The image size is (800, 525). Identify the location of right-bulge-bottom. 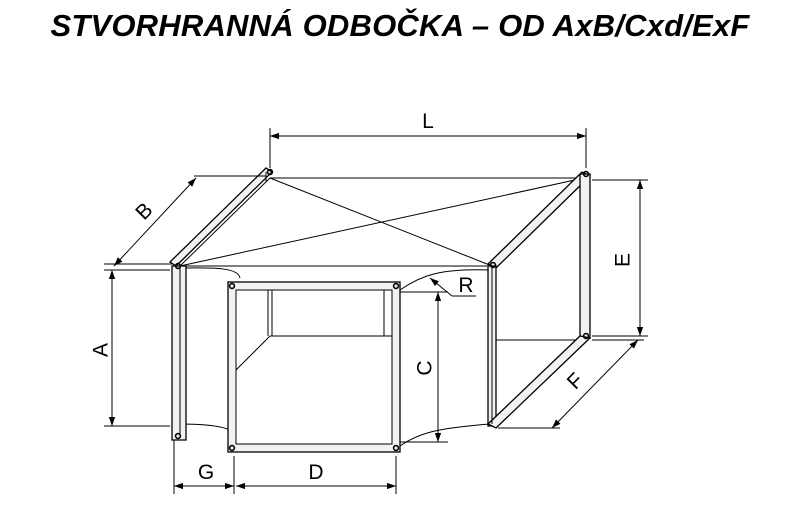
(445, 435).